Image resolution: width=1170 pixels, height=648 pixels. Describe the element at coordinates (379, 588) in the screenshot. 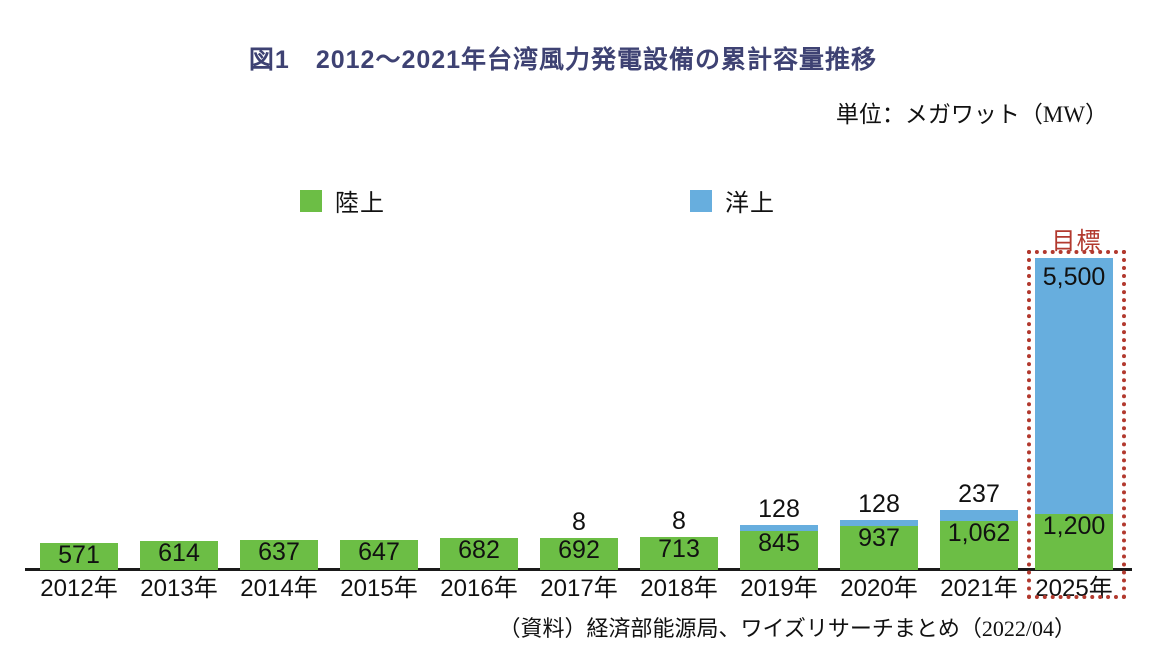

I see `x-axis-tick-label: 2015年` at that location.